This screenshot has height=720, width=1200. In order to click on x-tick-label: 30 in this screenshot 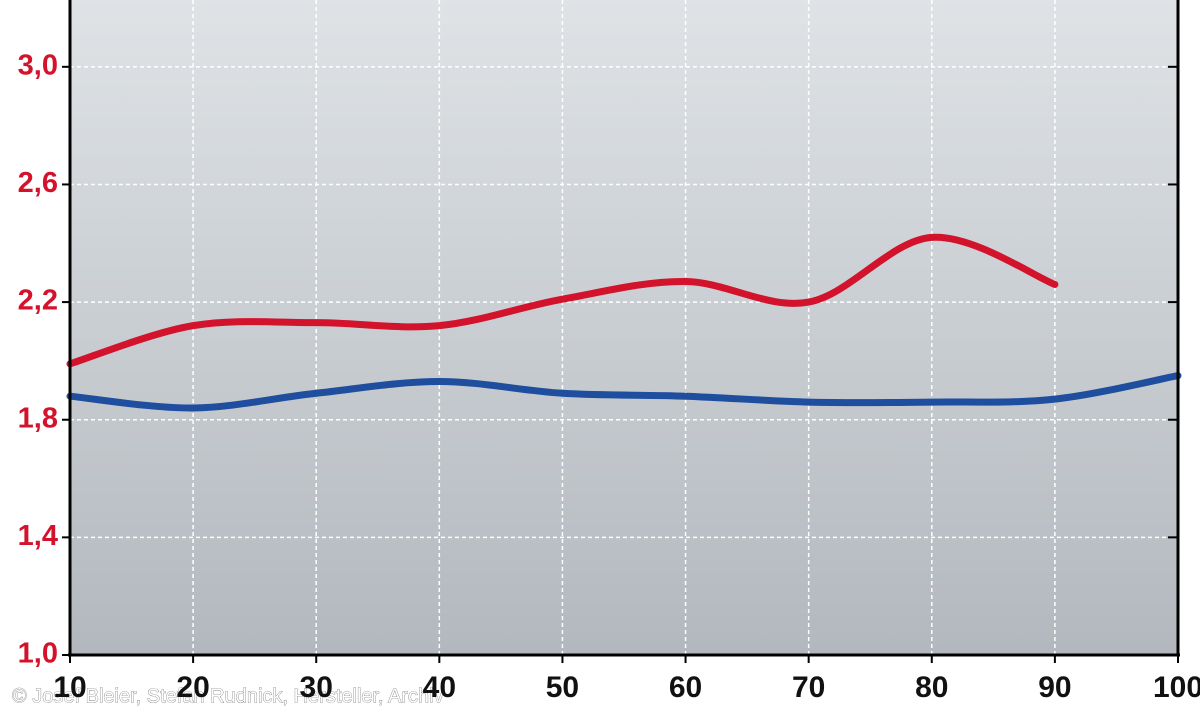, I will do `click(316, 687)`.